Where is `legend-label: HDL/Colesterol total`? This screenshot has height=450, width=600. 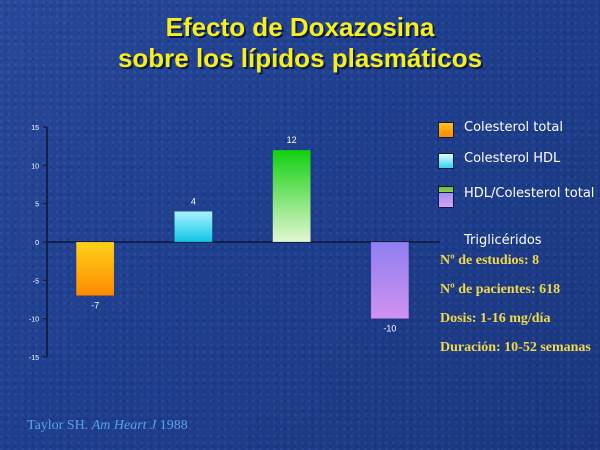
legend-label: HDL/Colesterol total is located at coordinates (531, 194).